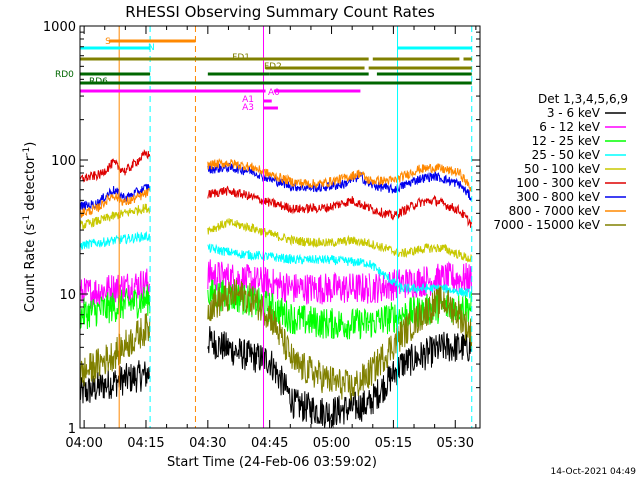 The image size is (640, 480). Describe the element at coordinates (420, 279) in the screenshot. I see `series-line-25_50keV-seg2` at that location.